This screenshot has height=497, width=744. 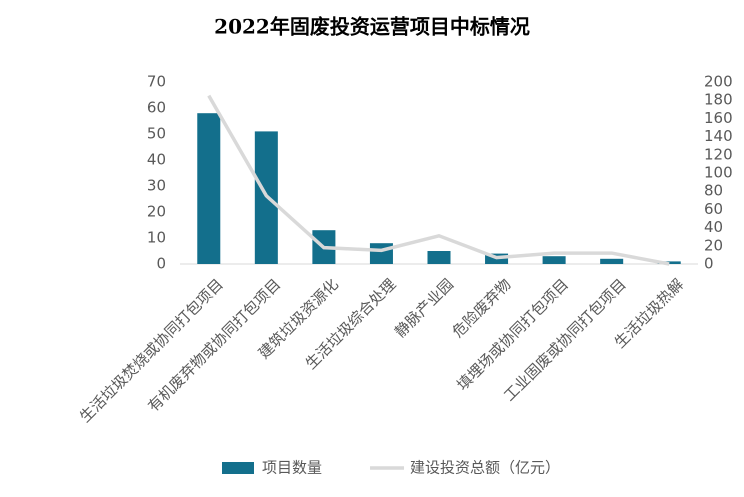 What do you see at coordinates (718, 136) in the screenshot?
I see `y2-tick-label: 140` at bounding box center [718, 136].